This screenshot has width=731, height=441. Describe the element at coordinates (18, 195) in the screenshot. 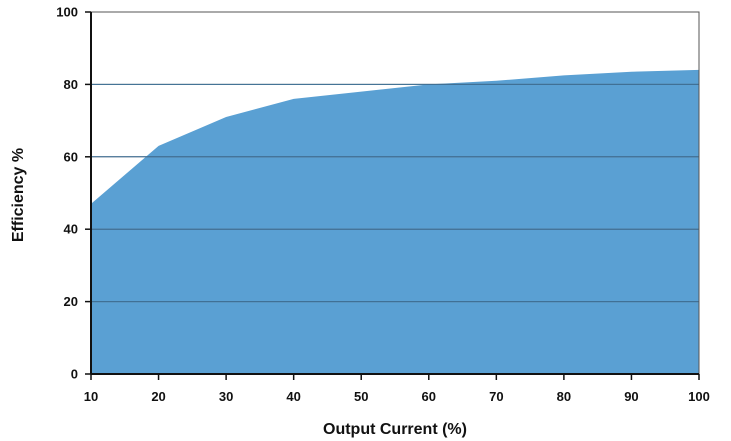

I see `y-axis-label: Efficiency %` at that location.